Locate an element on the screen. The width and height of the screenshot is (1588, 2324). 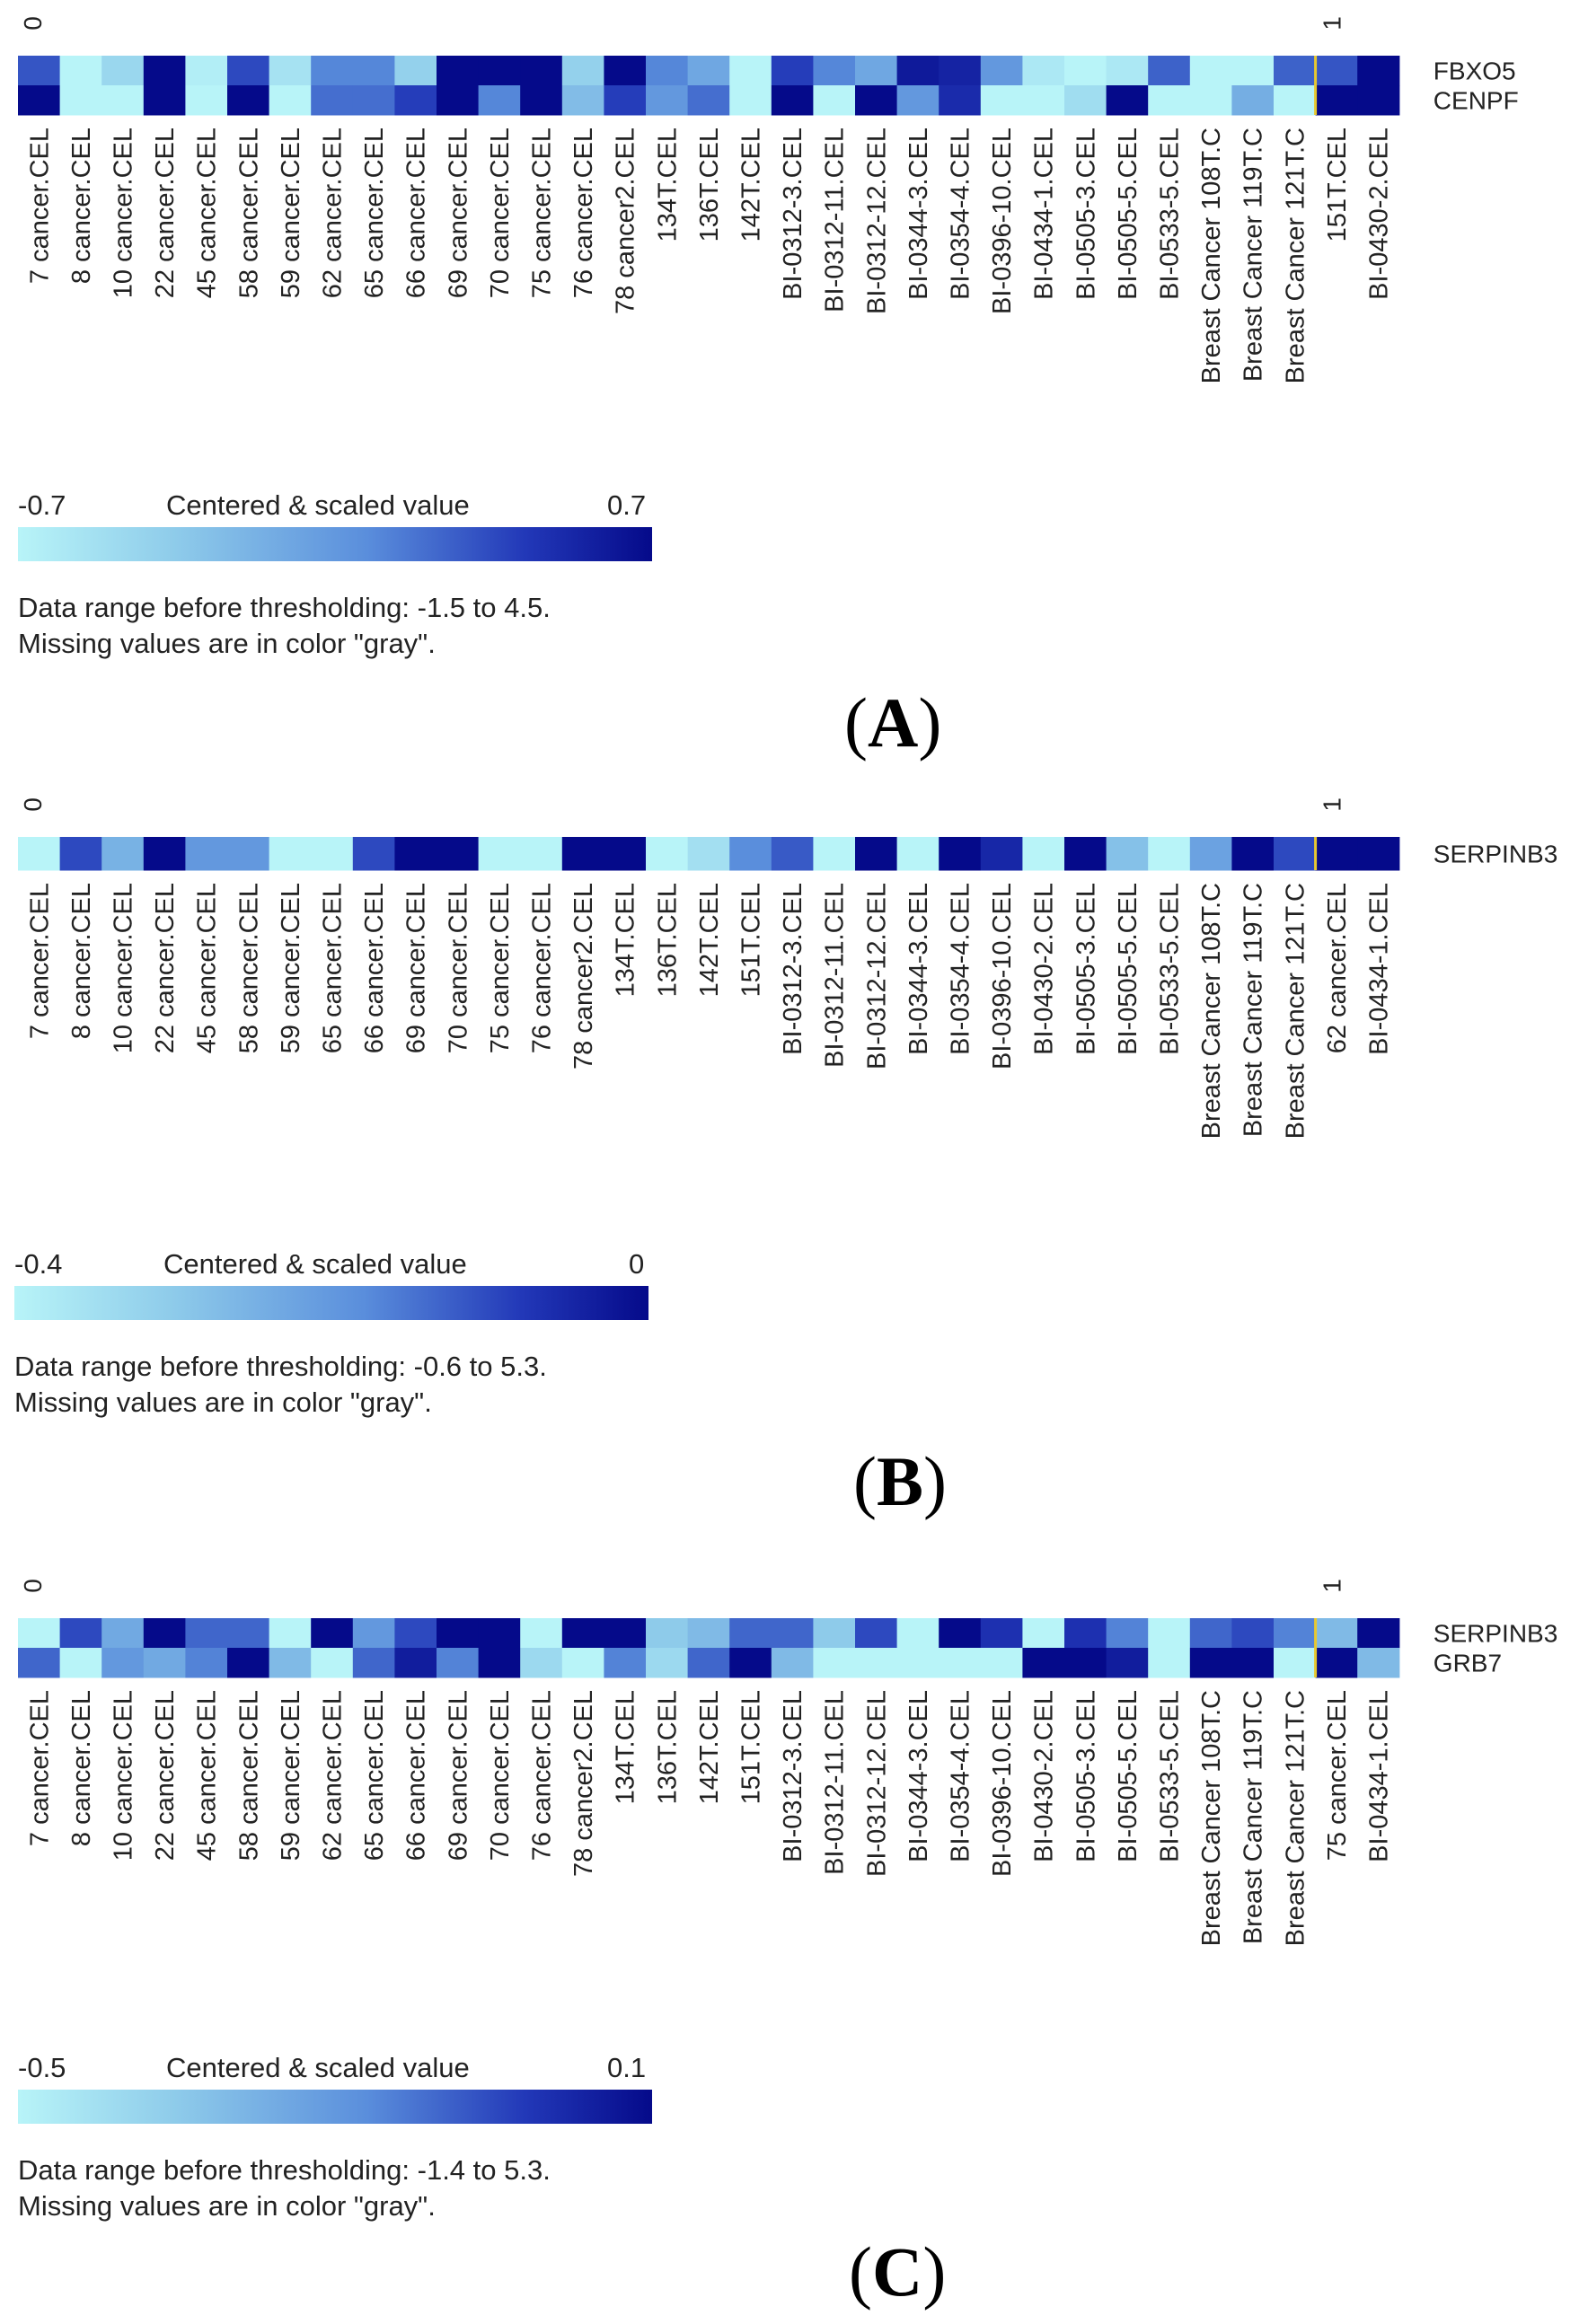
panel-b-letter: B is located at coordinates (900, 1481).